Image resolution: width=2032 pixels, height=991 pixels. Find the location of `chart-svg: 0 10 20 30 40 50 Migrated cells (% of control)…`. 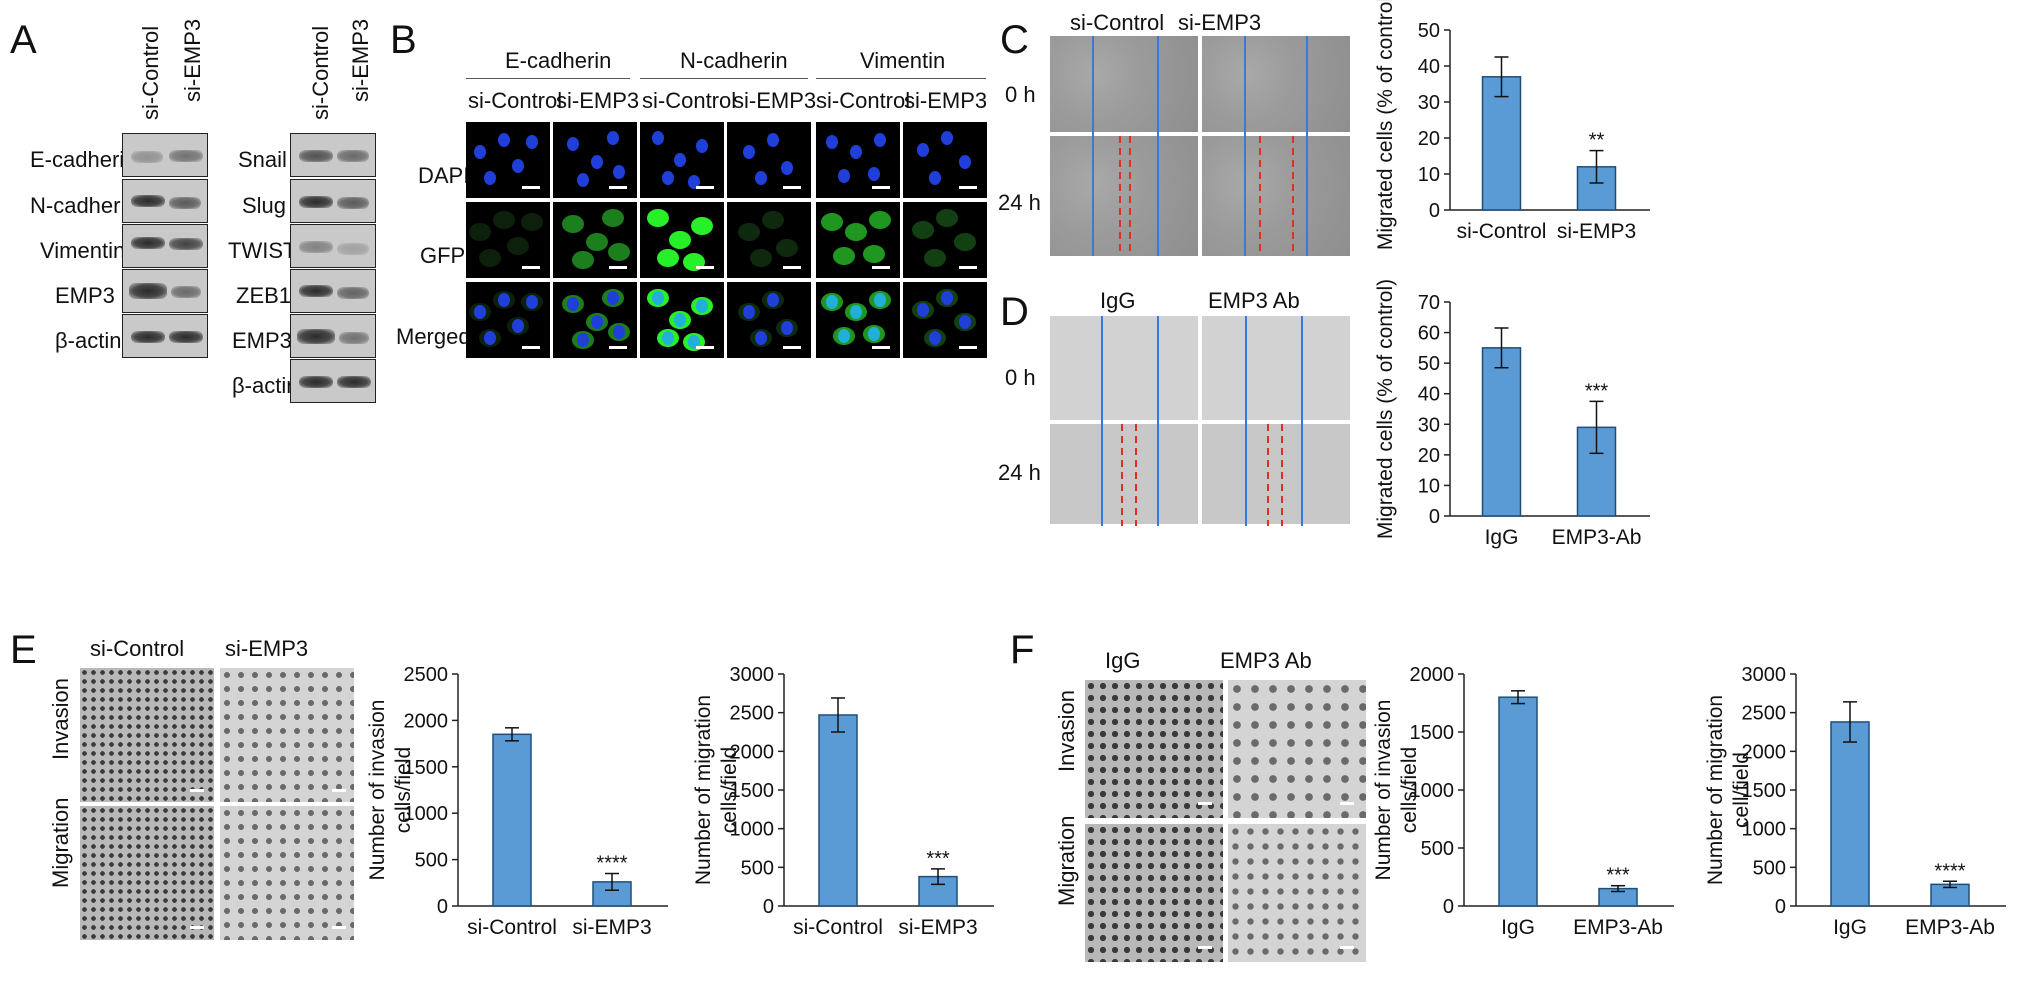

chart-svg: 0 10 20 30 40 50 Migrated cells (% of control)… is located at coordinates (1512, 125).